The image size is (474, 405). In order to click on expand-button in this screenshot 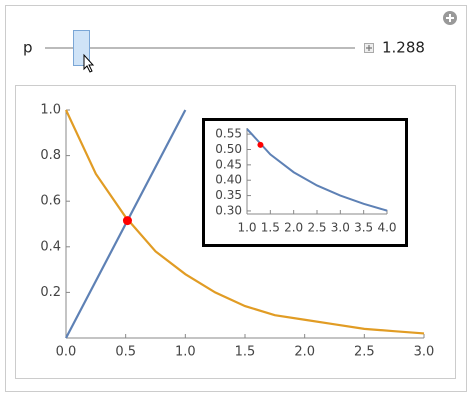, I will do `click(369, 48)`.